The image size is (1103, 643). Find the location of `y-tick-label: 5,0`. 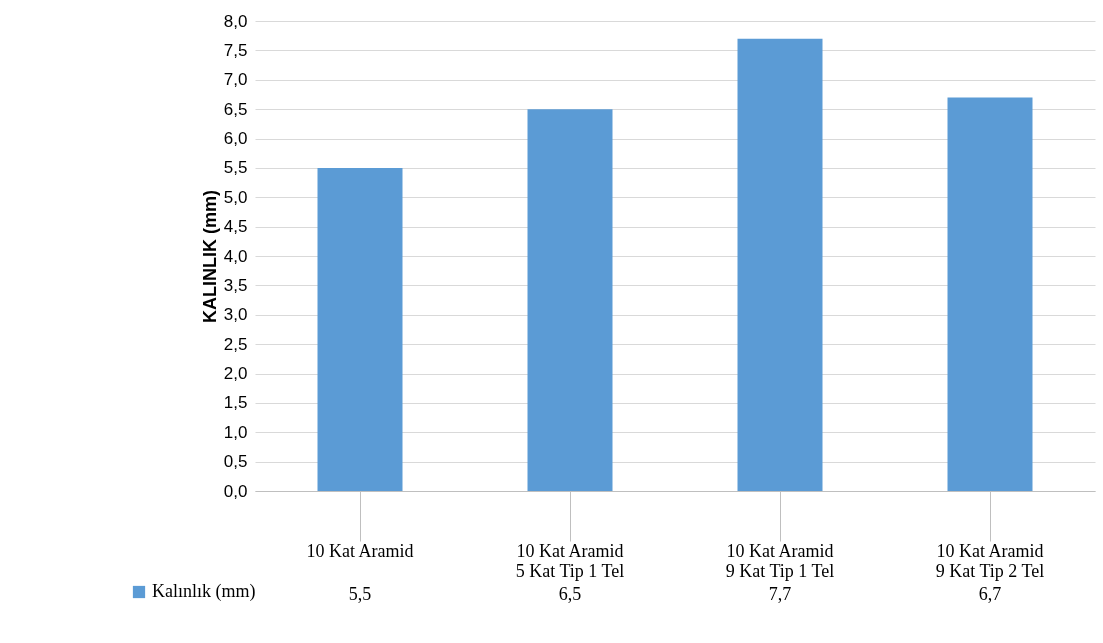

y-tick-label: 5,0 is located at coordinates (235, 197).